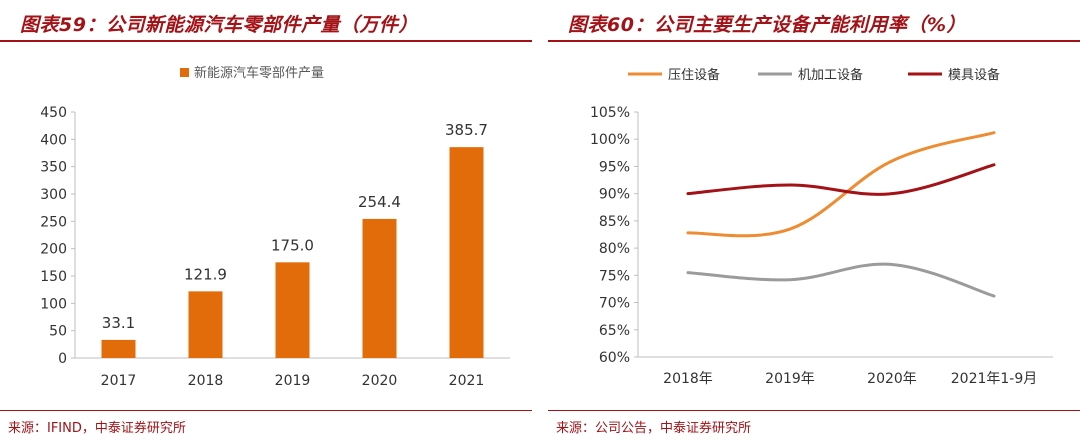 The image size is (1080, 440). Describe the element at coordinates (614, 222) in the screenshot. I see `y-tick-label: 85%` at that location.